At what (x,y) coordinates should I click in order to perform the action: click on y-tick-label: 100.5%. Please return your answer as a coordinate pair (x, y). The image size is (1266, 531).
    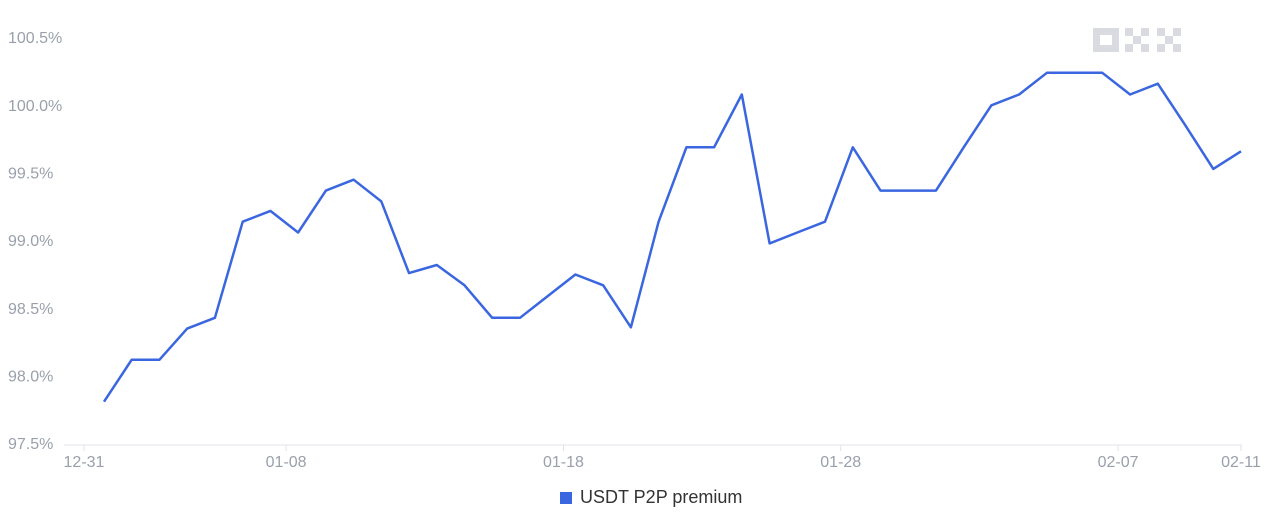
    Looking at the image, I should click on (35, 38).